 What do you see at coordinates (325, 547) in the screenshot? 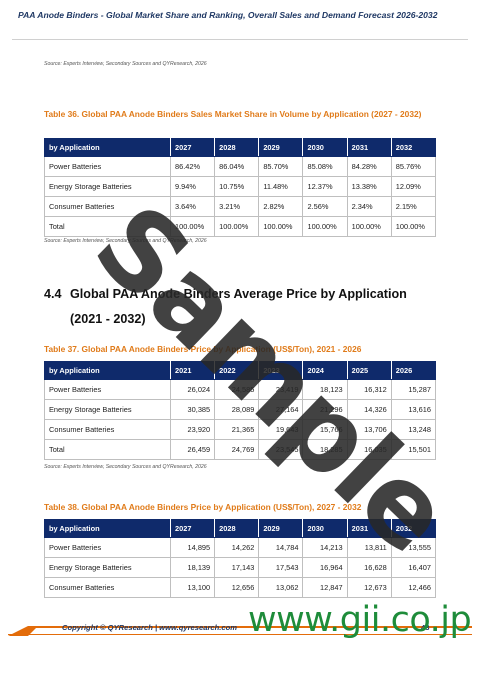
I see `value-cell: 14,213` at bounding box center [325, 547].